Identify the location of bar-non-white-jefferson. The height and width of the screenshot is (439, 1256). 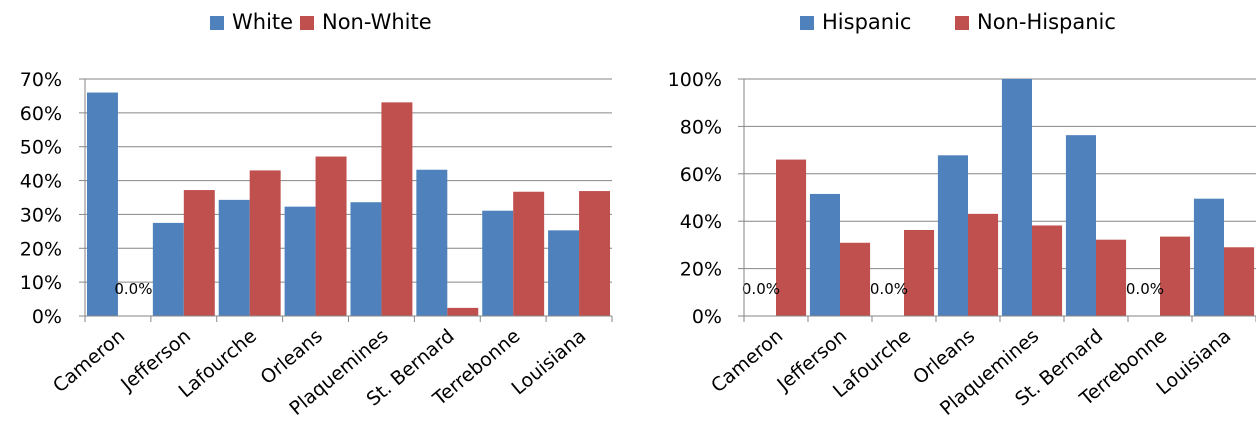
(199, 253).